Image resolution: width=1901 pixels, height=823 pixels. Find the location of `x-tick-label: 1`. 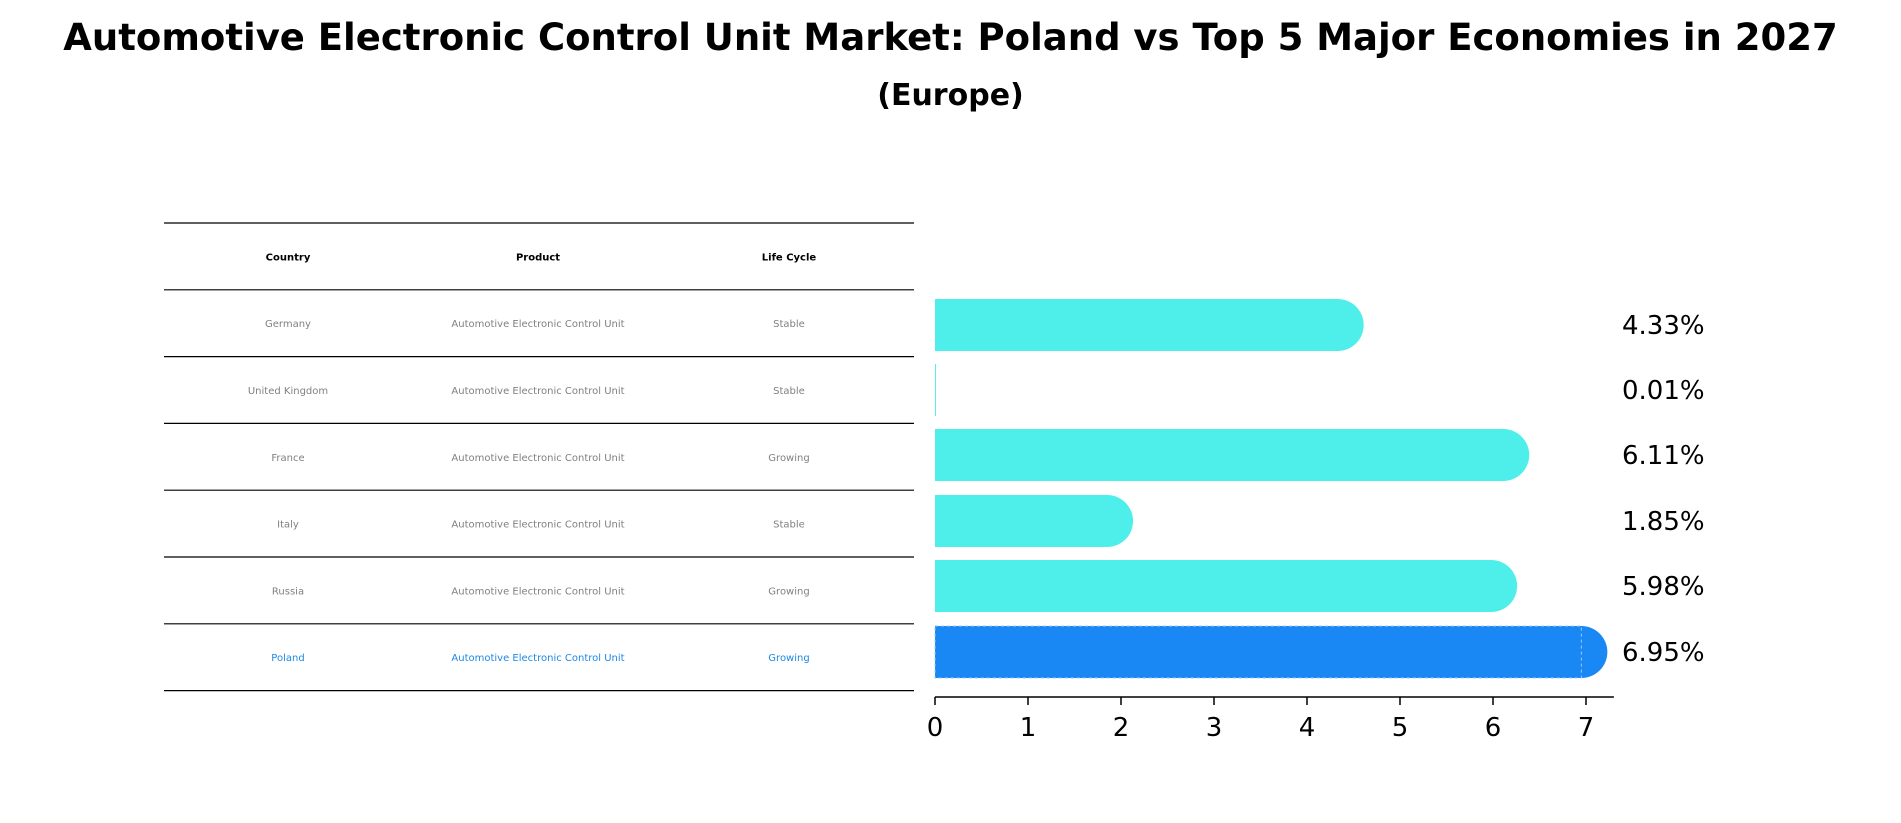

x-tick-label: 1 is located at coordinates (1028, 728).